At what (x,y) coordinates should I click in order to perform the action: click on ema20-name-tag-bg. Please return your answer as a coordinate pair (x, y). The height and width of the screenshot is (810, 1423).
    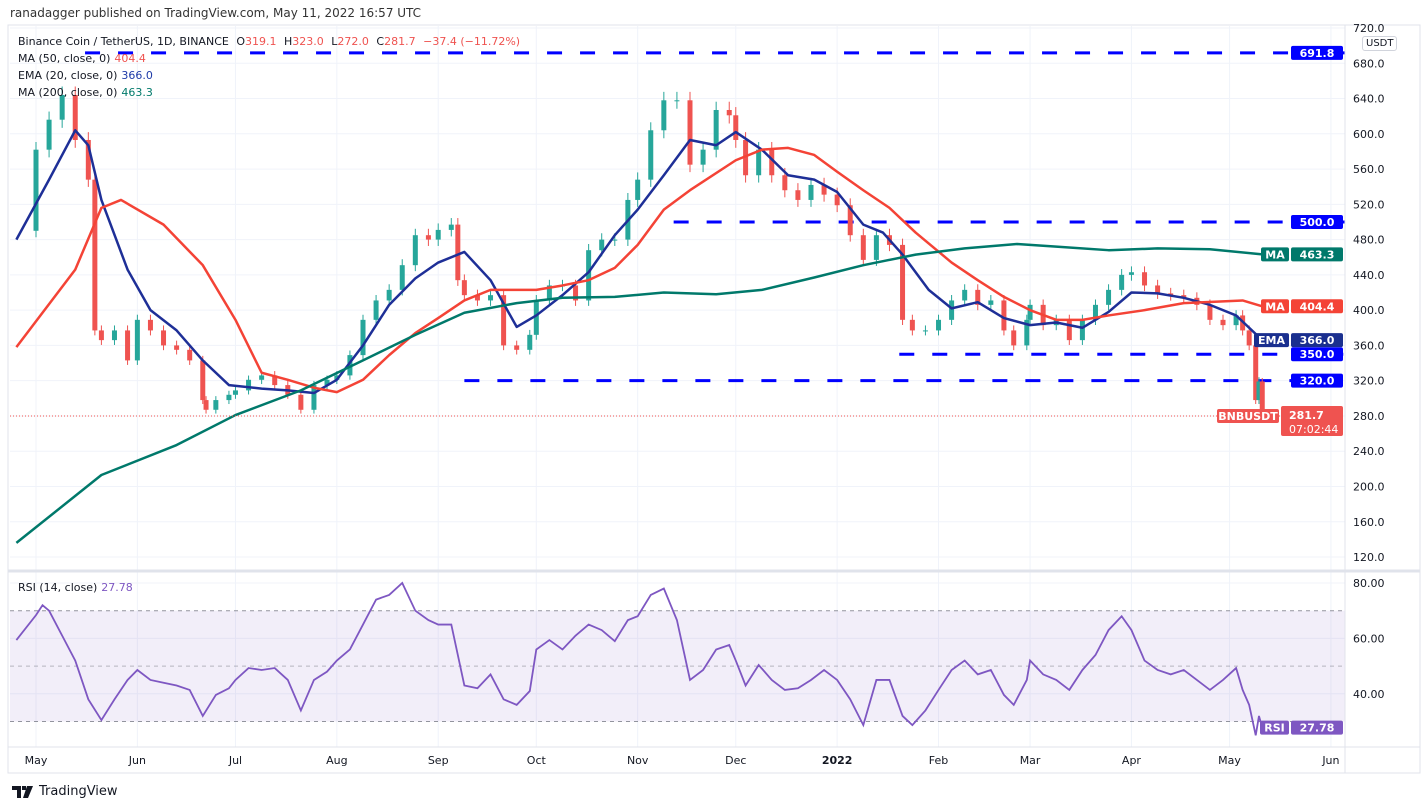
    Looking at the image, I should click on (1271, 340).